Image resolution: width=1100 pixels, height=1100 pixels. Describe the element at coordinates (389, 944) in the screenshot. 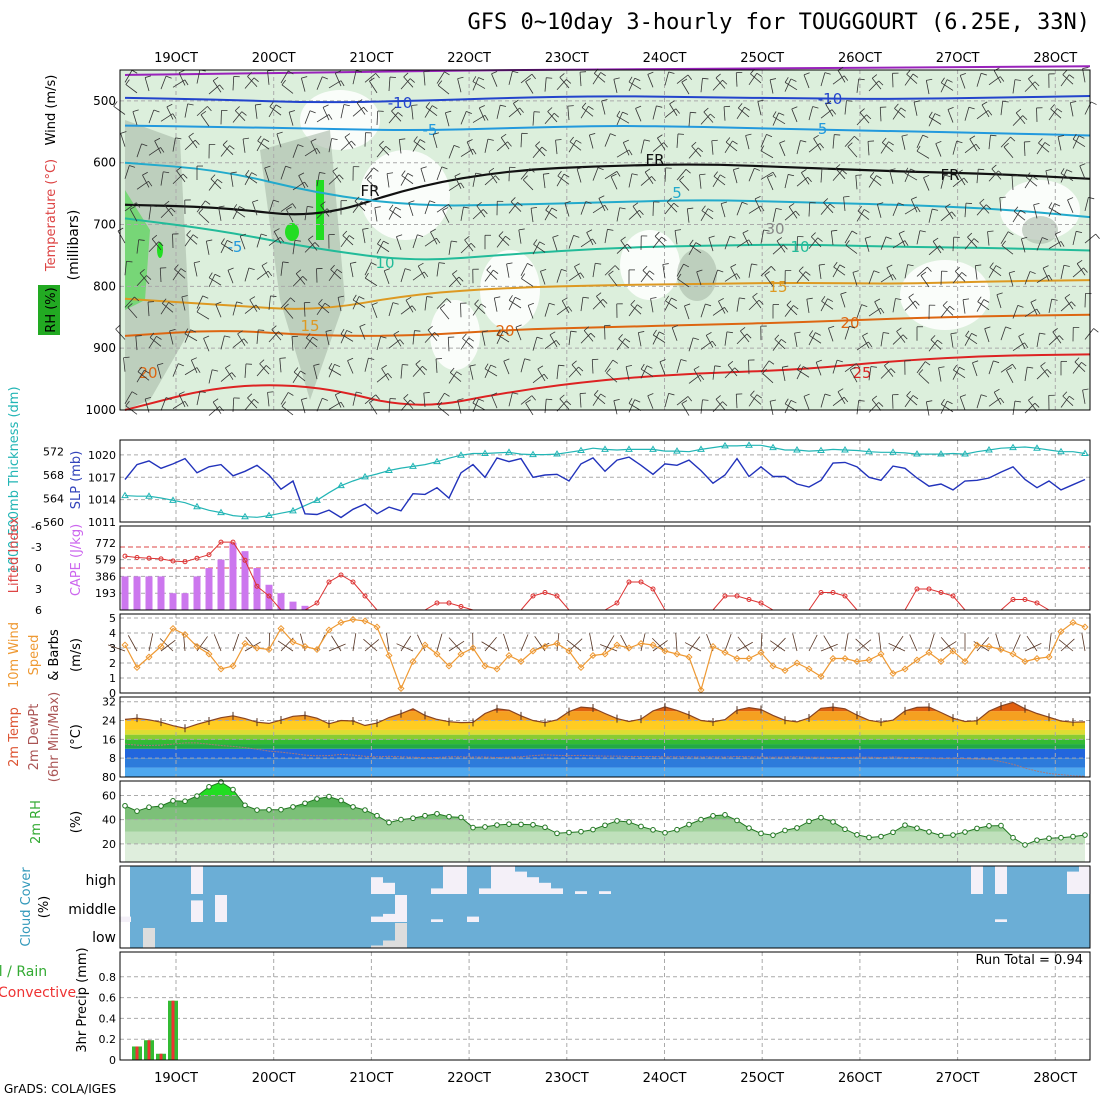

I see `cloud-bar-low` at that location.